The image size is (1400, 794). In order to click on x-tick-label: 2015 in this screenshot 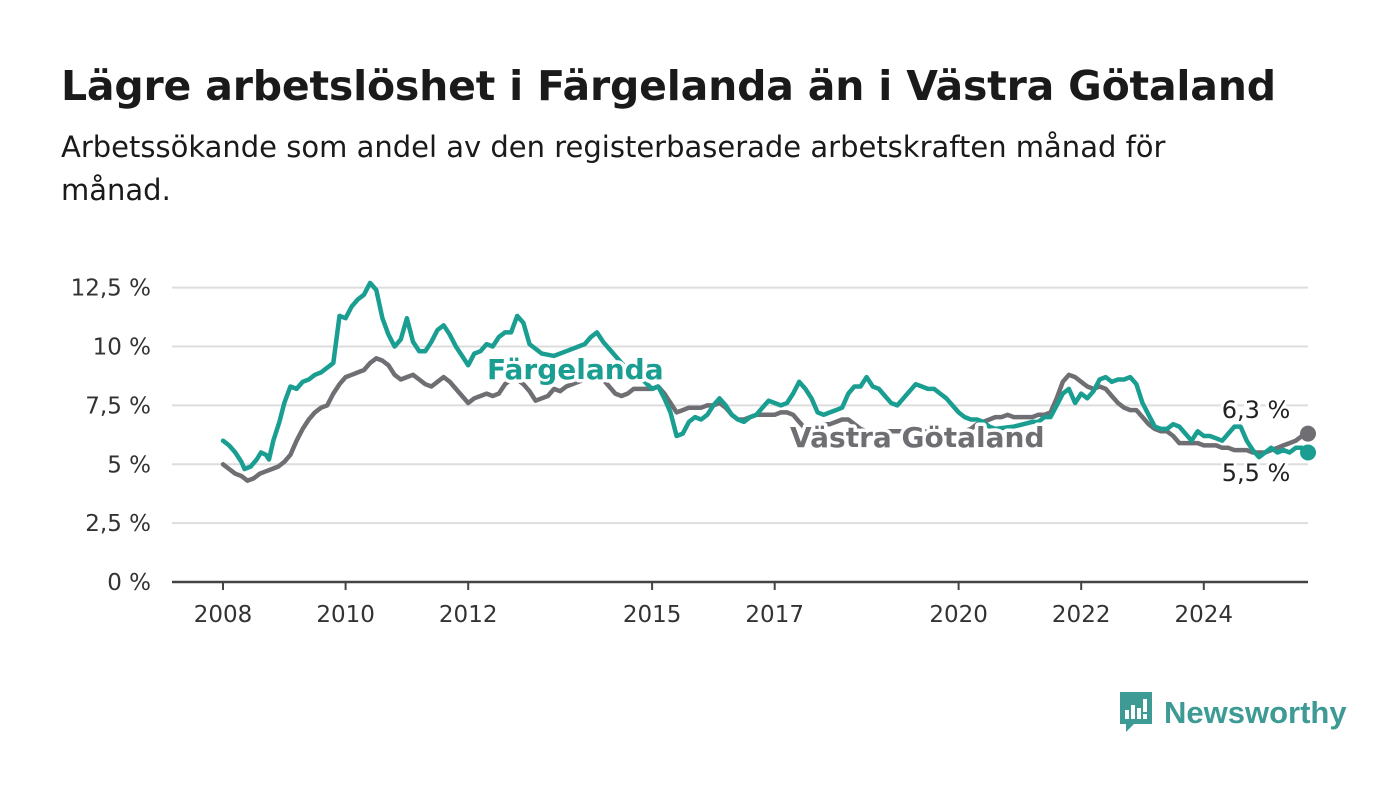, I will do `click(652, 615)`.